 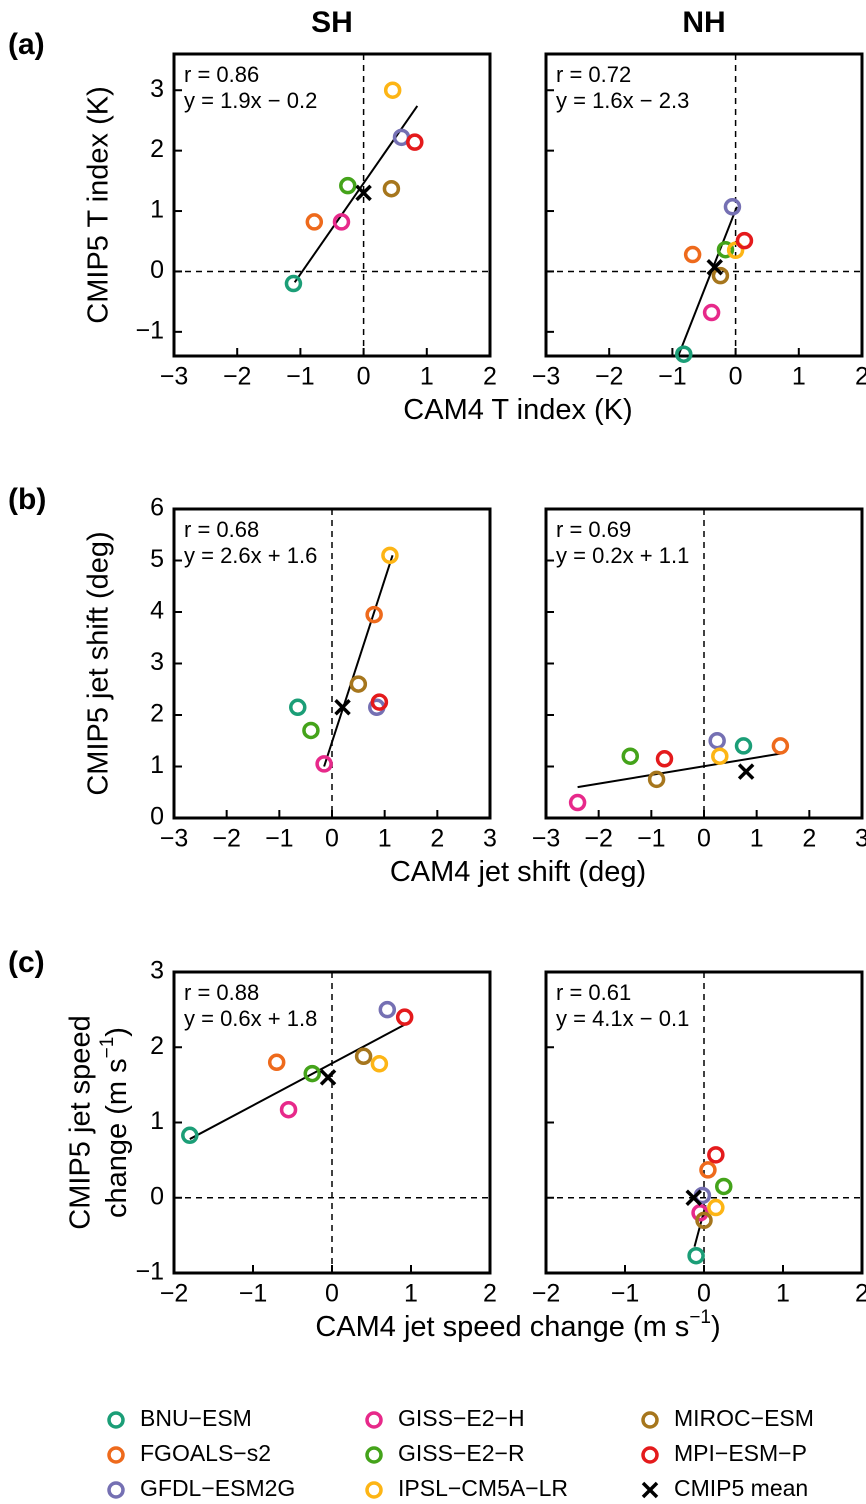 I want to click on y-axis-label: change (m s−1), so click(x=115, y=1122).